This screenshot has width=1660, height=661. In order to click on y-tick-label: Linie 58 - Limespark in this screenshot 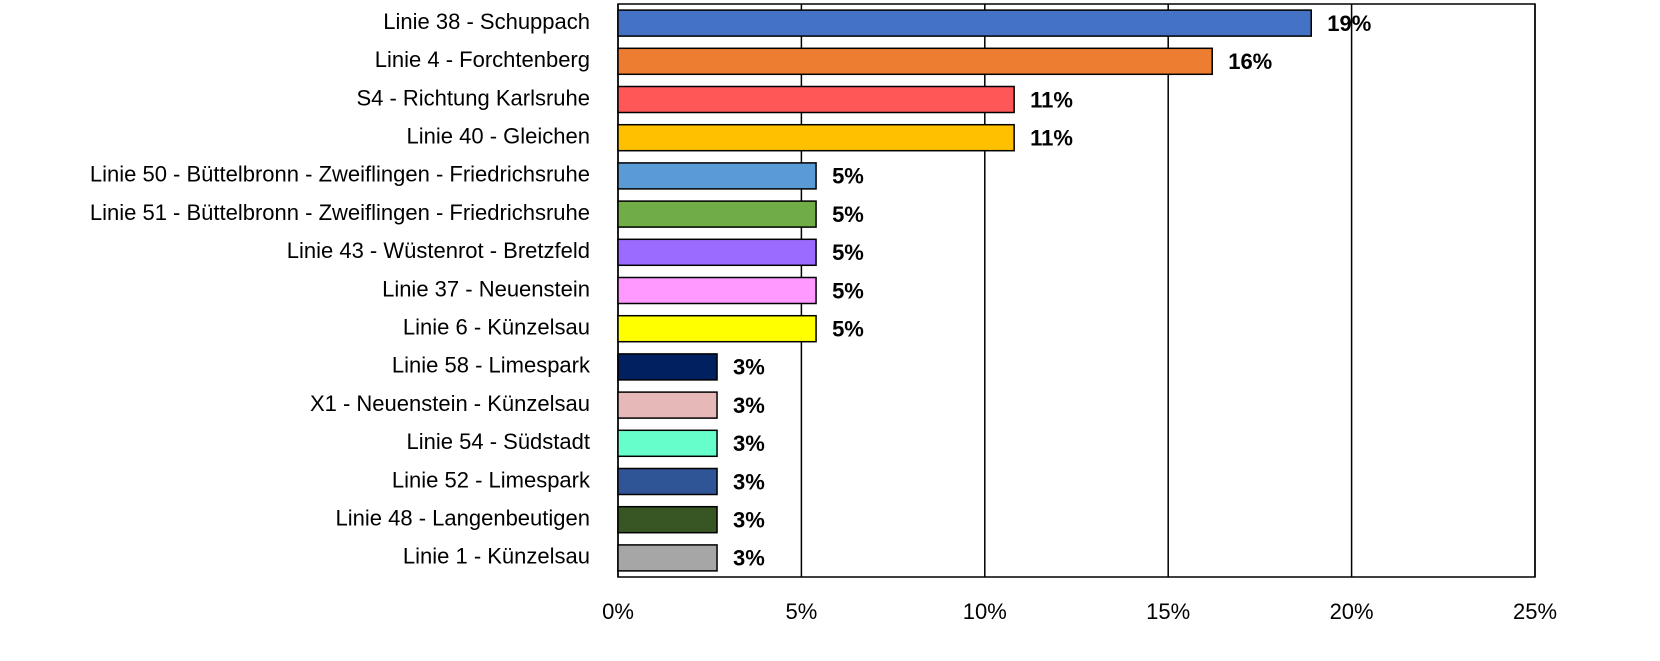, I will do `click(491, 365)`.